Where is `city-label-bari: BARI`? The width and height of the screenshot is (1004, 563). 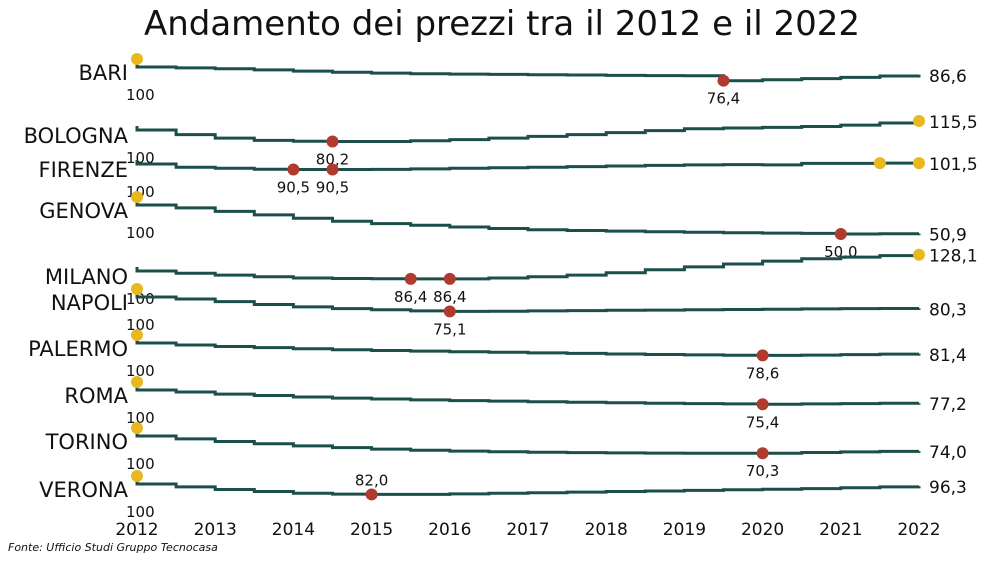
city-label-bari: BARI is located at coordinates (103, 73).